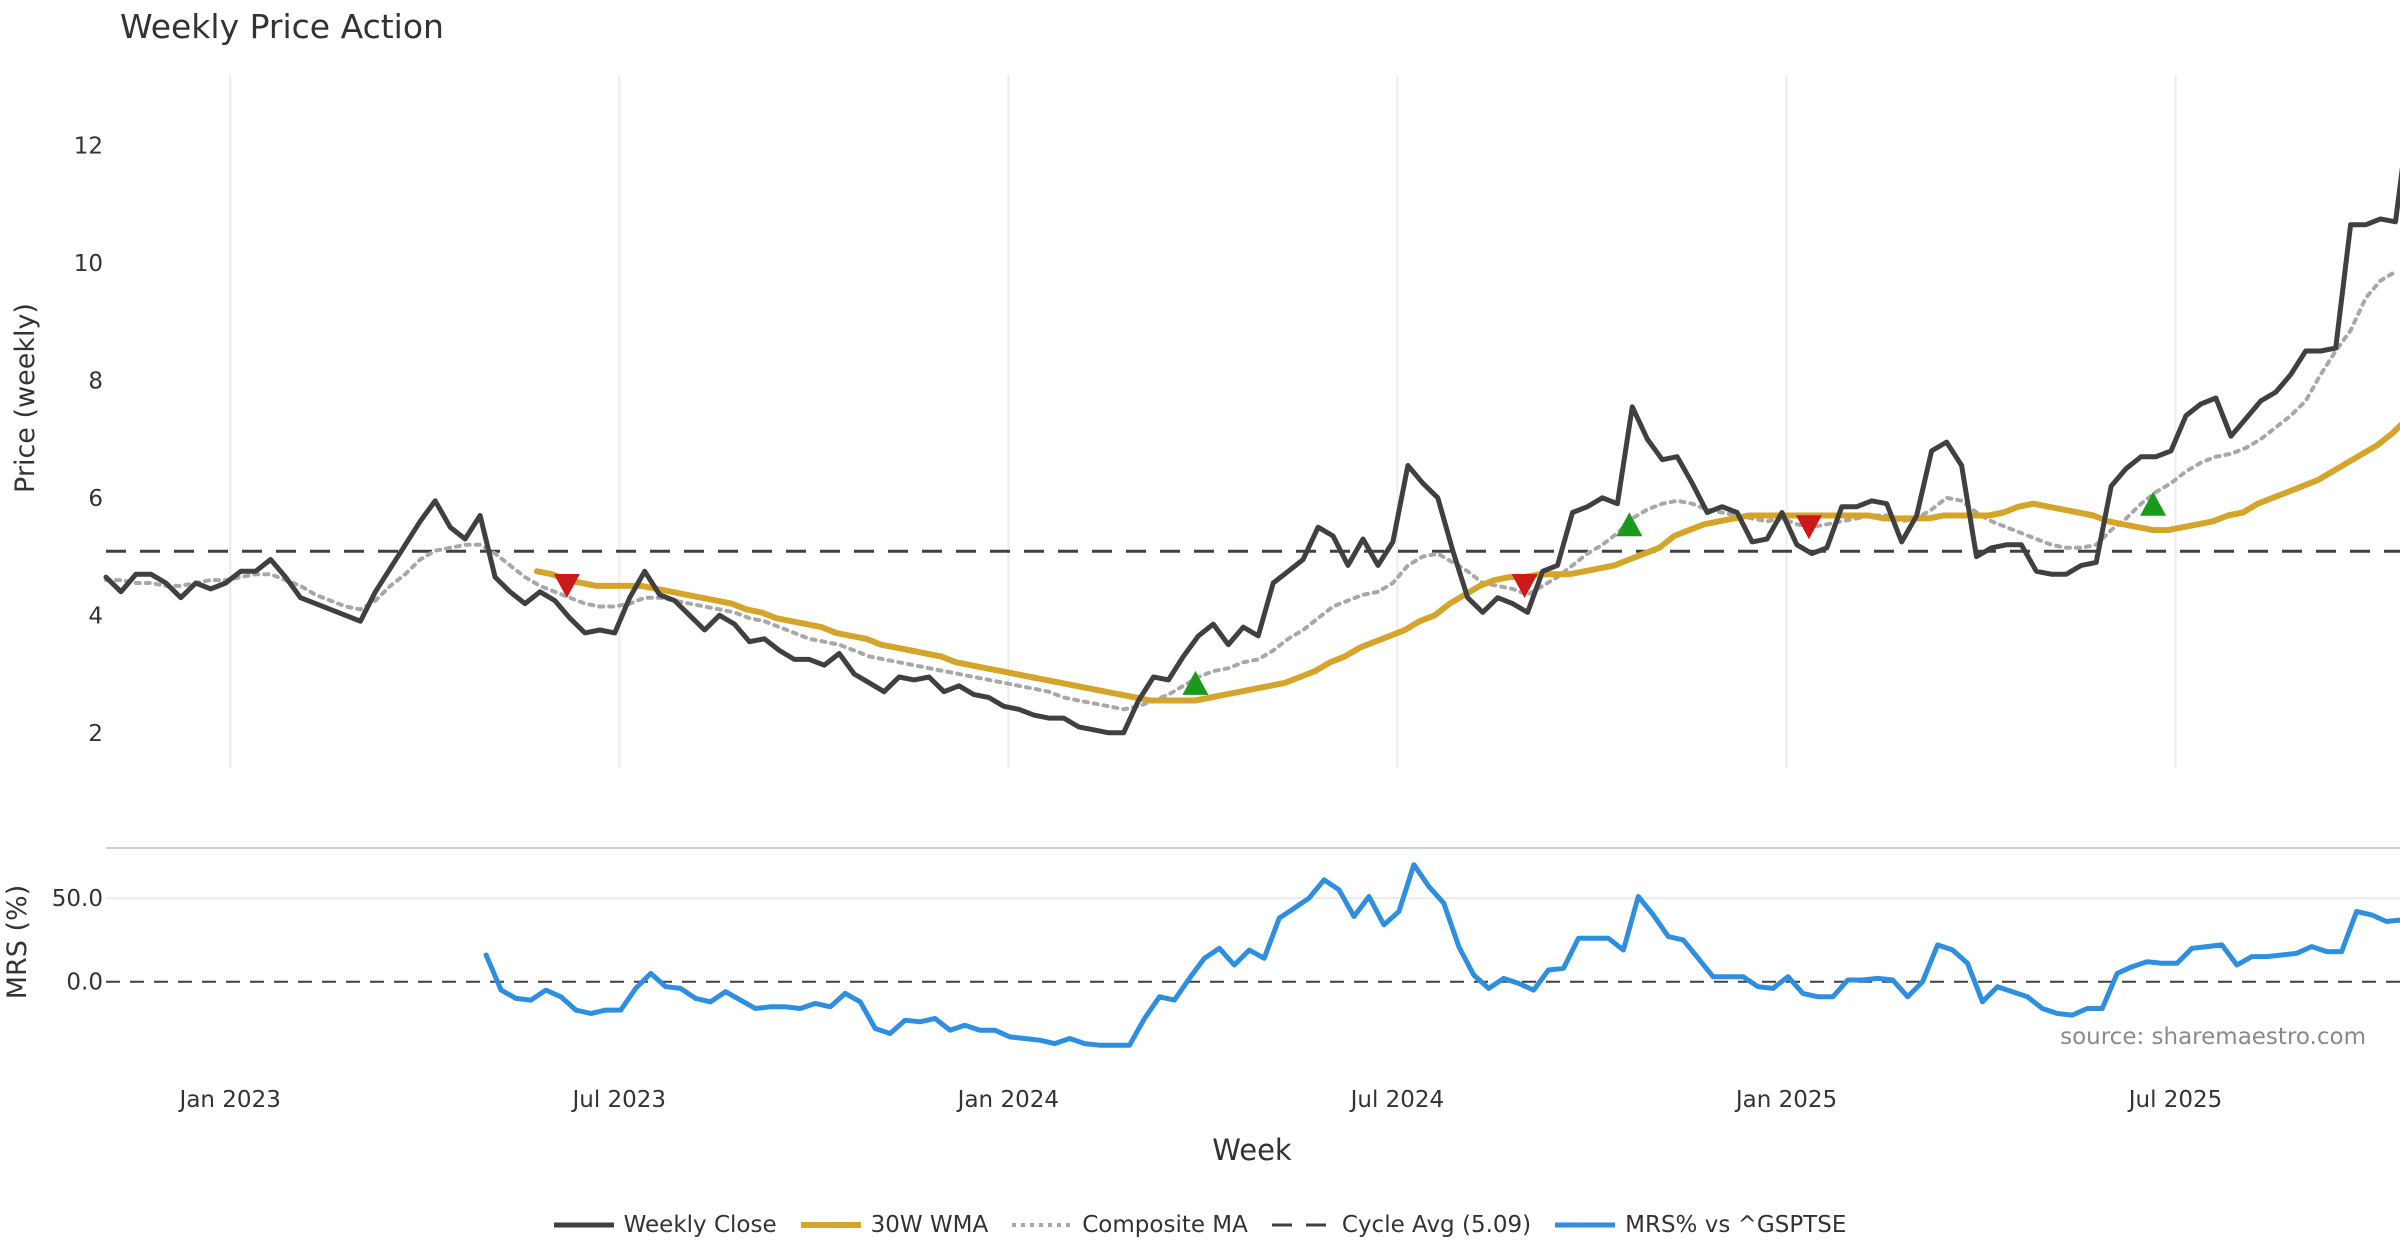  I want to click on legend-label: Weekly Close, so click(700, 1225).